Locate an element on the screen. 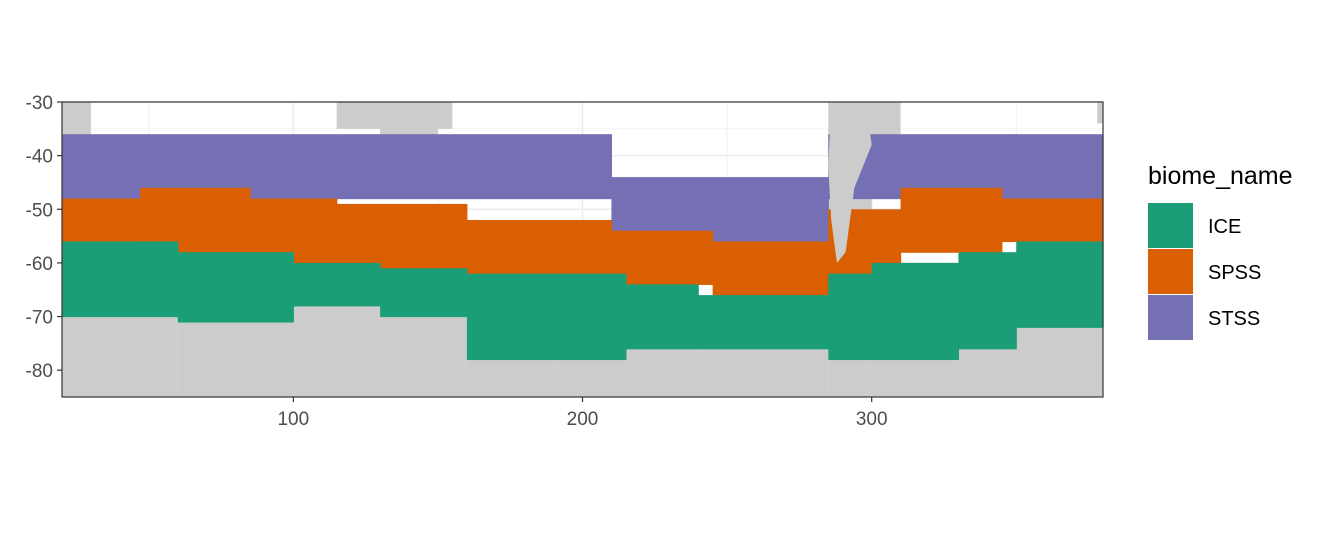 The width and height of the screenshot is (1344, 537). y-tick-label: -70 is located at coordinates (39, 318).